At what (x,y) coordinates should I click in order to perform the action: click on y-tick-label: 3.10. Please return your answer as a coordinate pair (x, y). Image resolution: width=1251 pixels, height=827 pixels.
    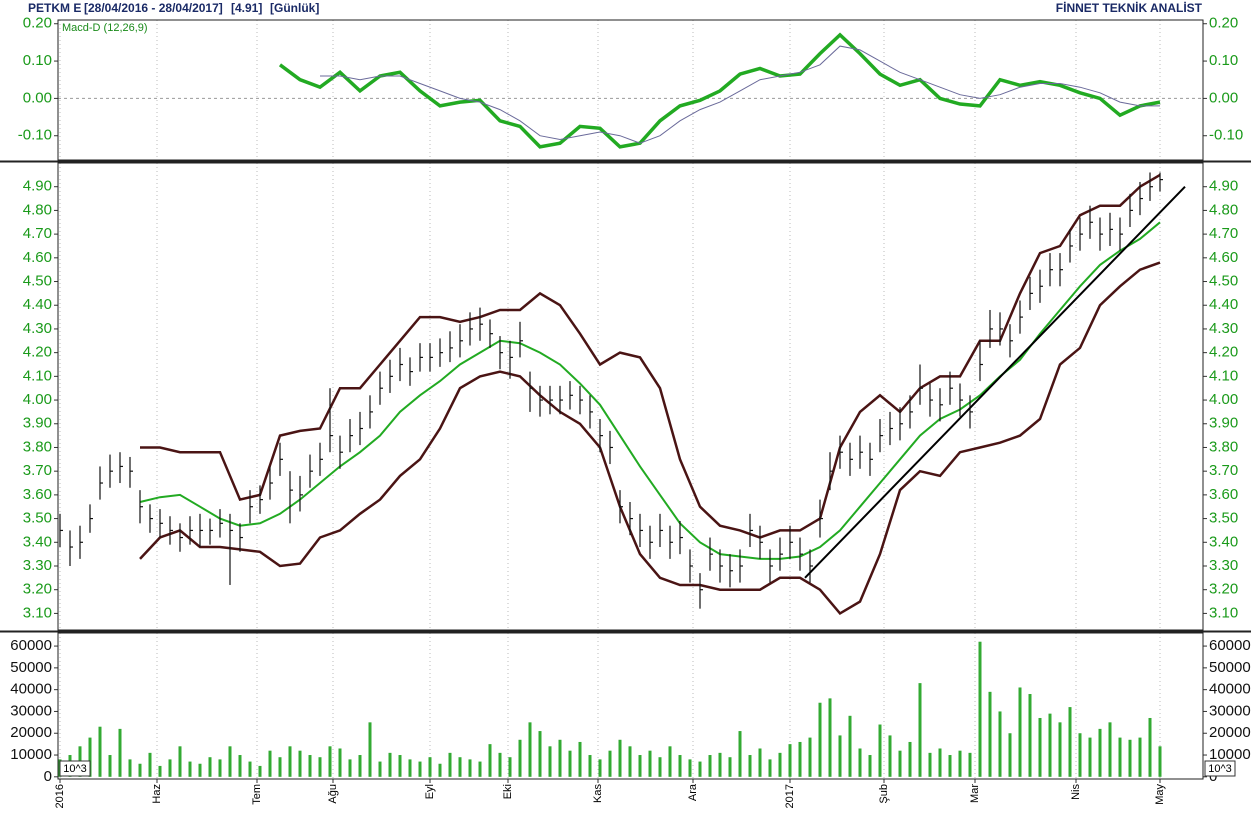
    Looking at the image, I should click on (37, 612).